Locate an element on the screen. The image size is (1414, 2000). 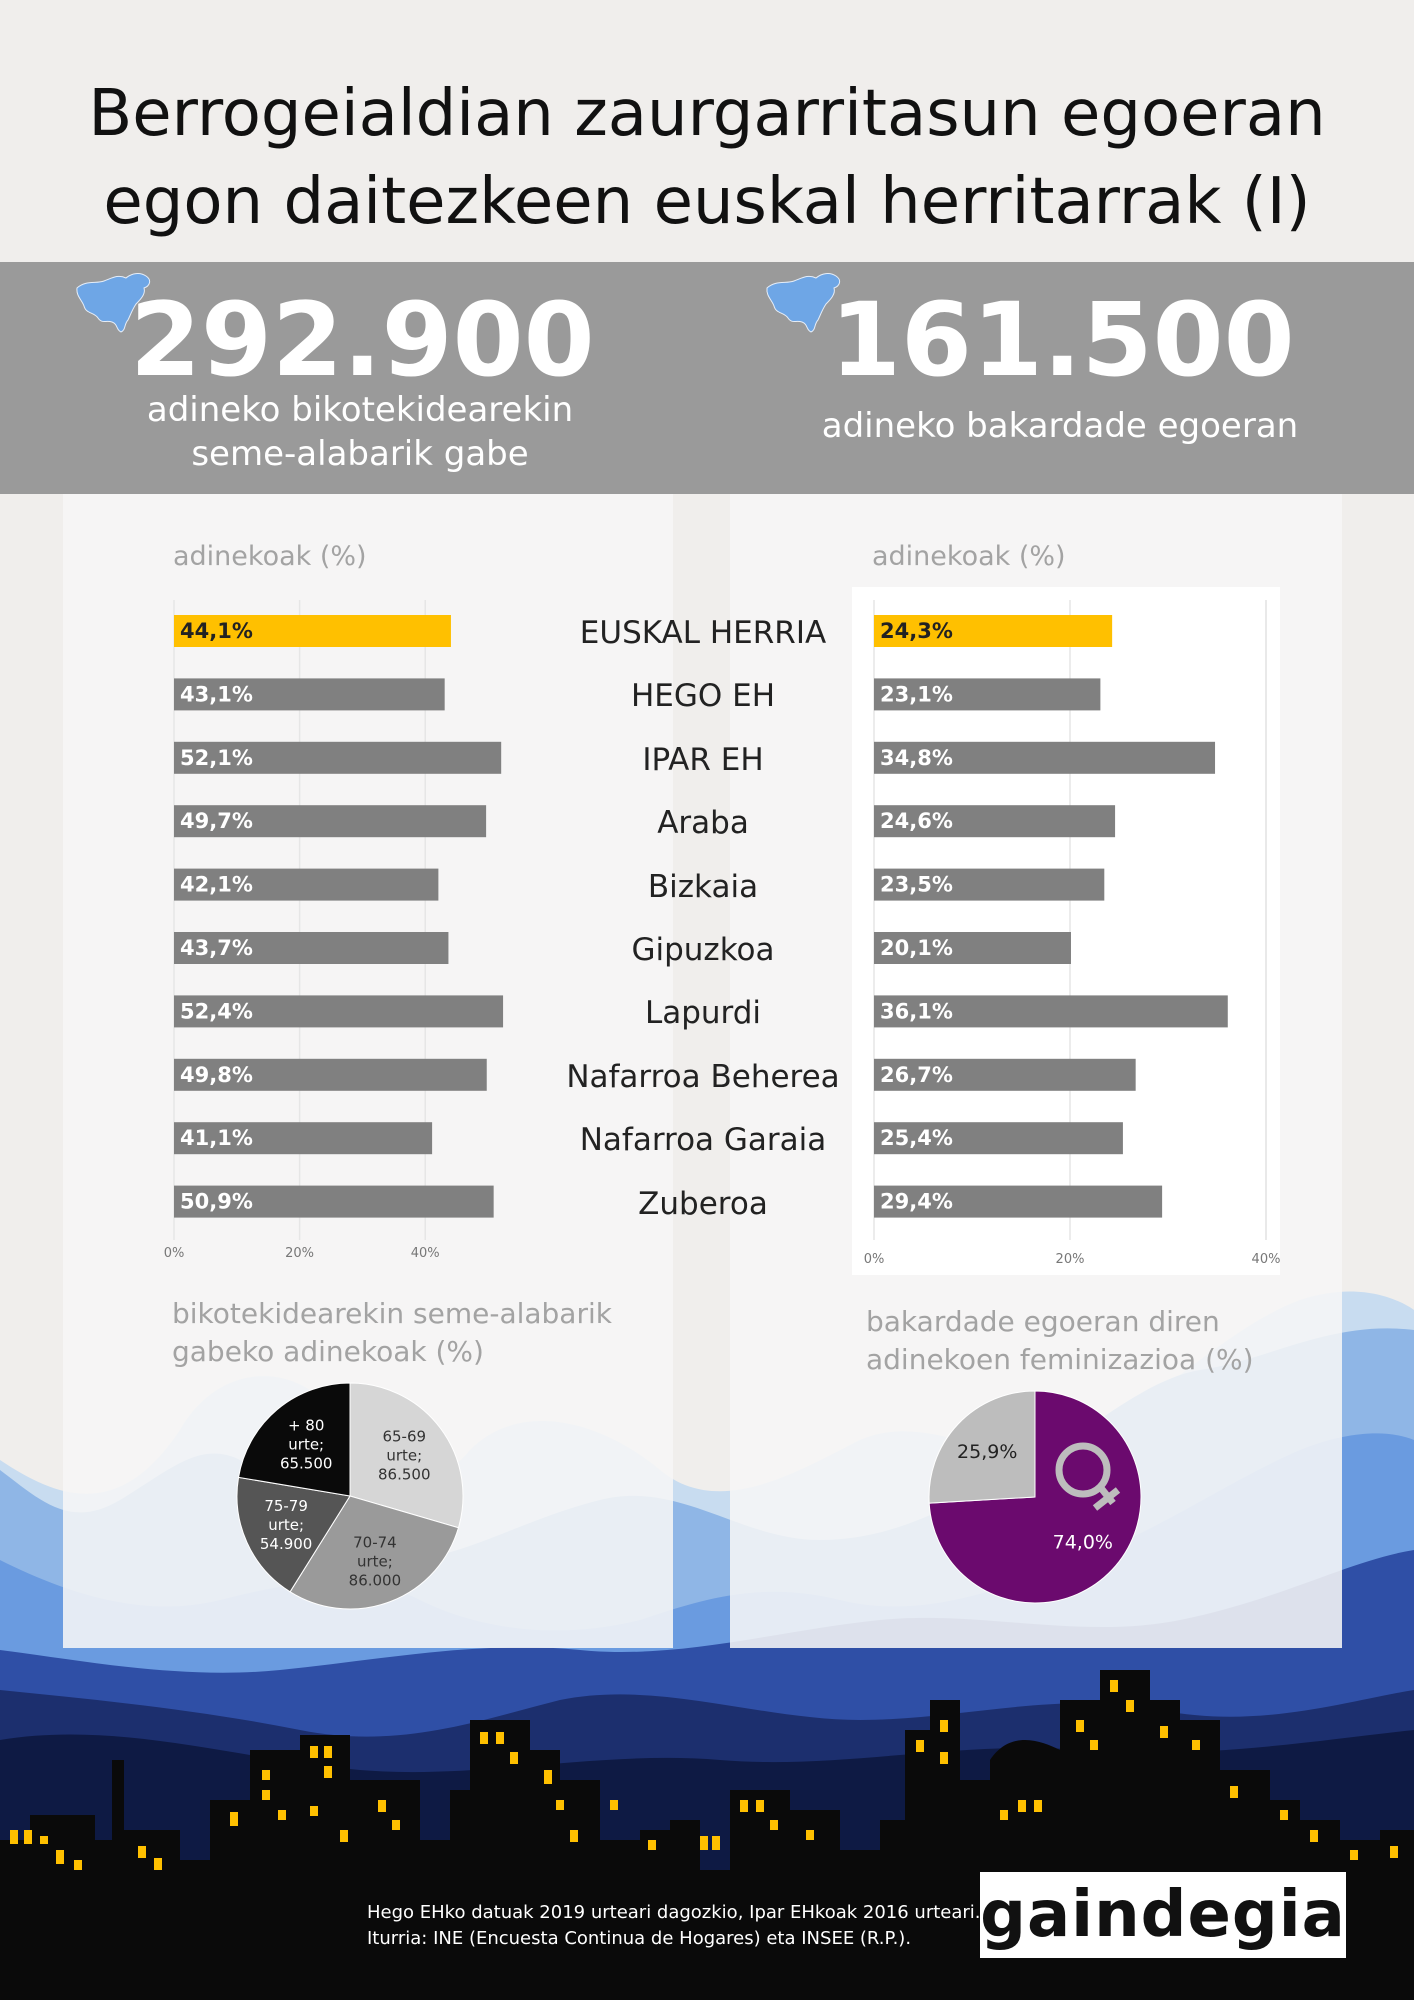
gaindegia-logo: gaindegia is located at coordinates (1163, 1915).